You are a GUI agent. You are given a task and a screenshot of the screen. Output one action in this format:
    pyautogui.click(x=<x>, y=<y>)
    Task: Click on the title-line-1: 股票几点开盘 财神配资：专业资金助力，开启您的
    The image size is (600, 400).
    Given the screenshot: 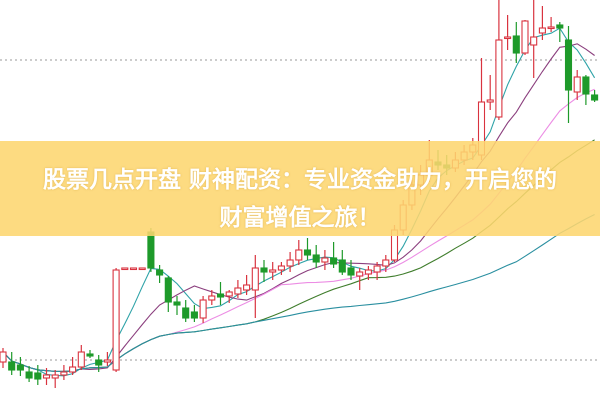 What is the action you would take?
    pyautogui.click(x=299, y=180)
    